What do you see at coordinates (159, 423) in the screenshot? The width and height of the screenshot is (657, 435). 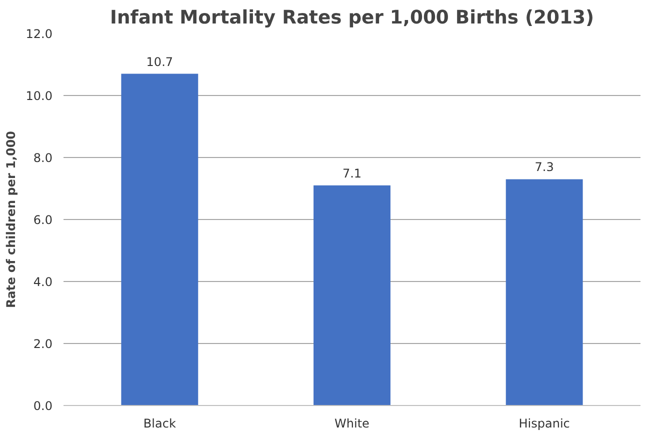 I see `x-tick-label: Black` at bounding box center [159, 423].